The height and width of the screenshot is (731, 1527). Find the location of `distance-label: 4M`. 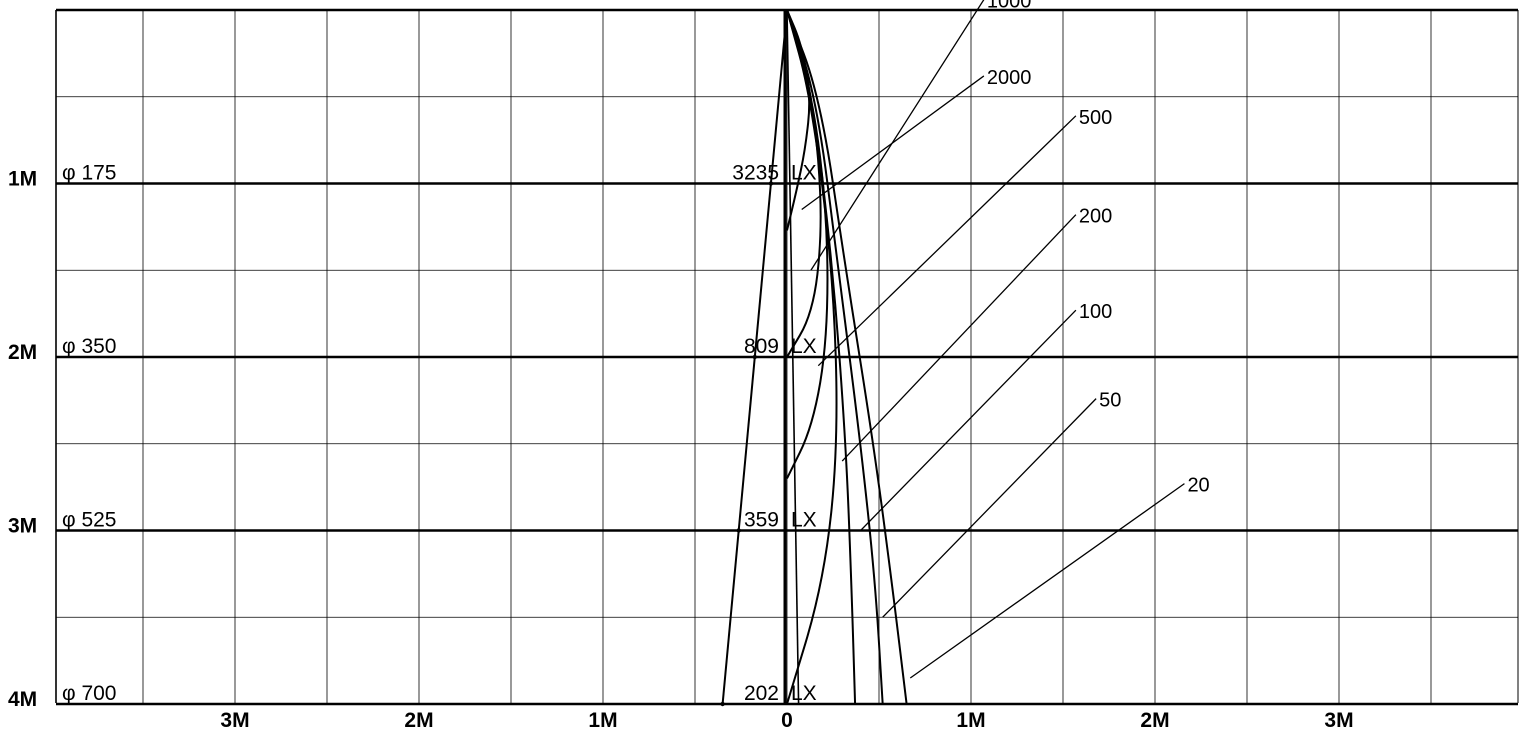

distance-label: 4M is located at coordinates (22, 699).